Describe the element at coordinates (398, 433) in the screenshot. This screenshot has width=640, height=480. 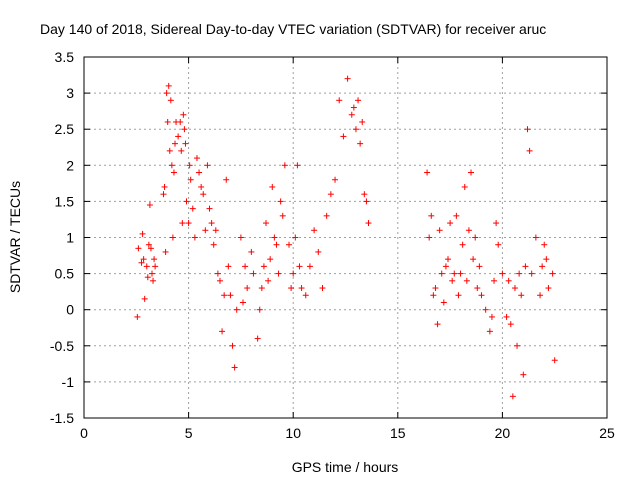
I see `x-tick-label: 15` at that location.